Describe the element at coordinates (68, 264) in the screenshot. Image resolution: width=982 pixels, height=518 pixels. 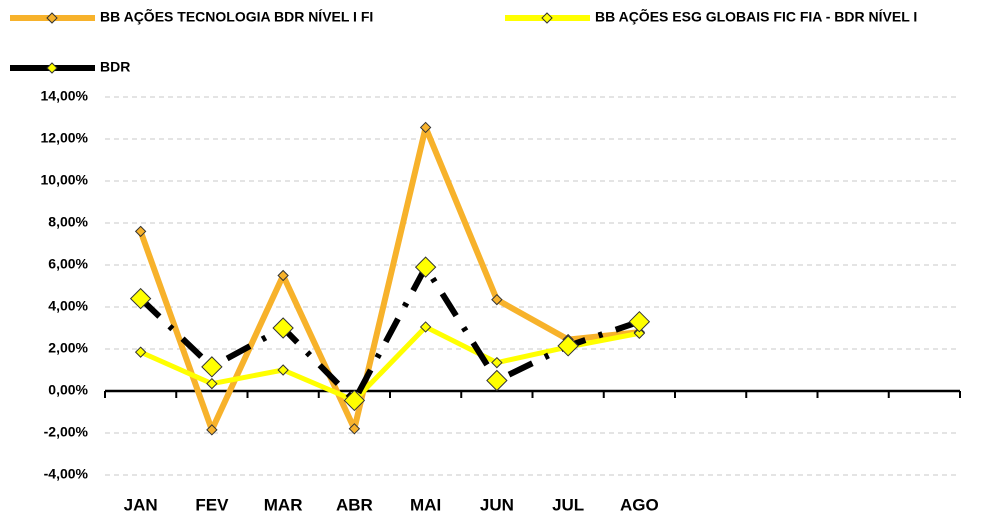
I see `y-tick-label: 6,00%` at that location.